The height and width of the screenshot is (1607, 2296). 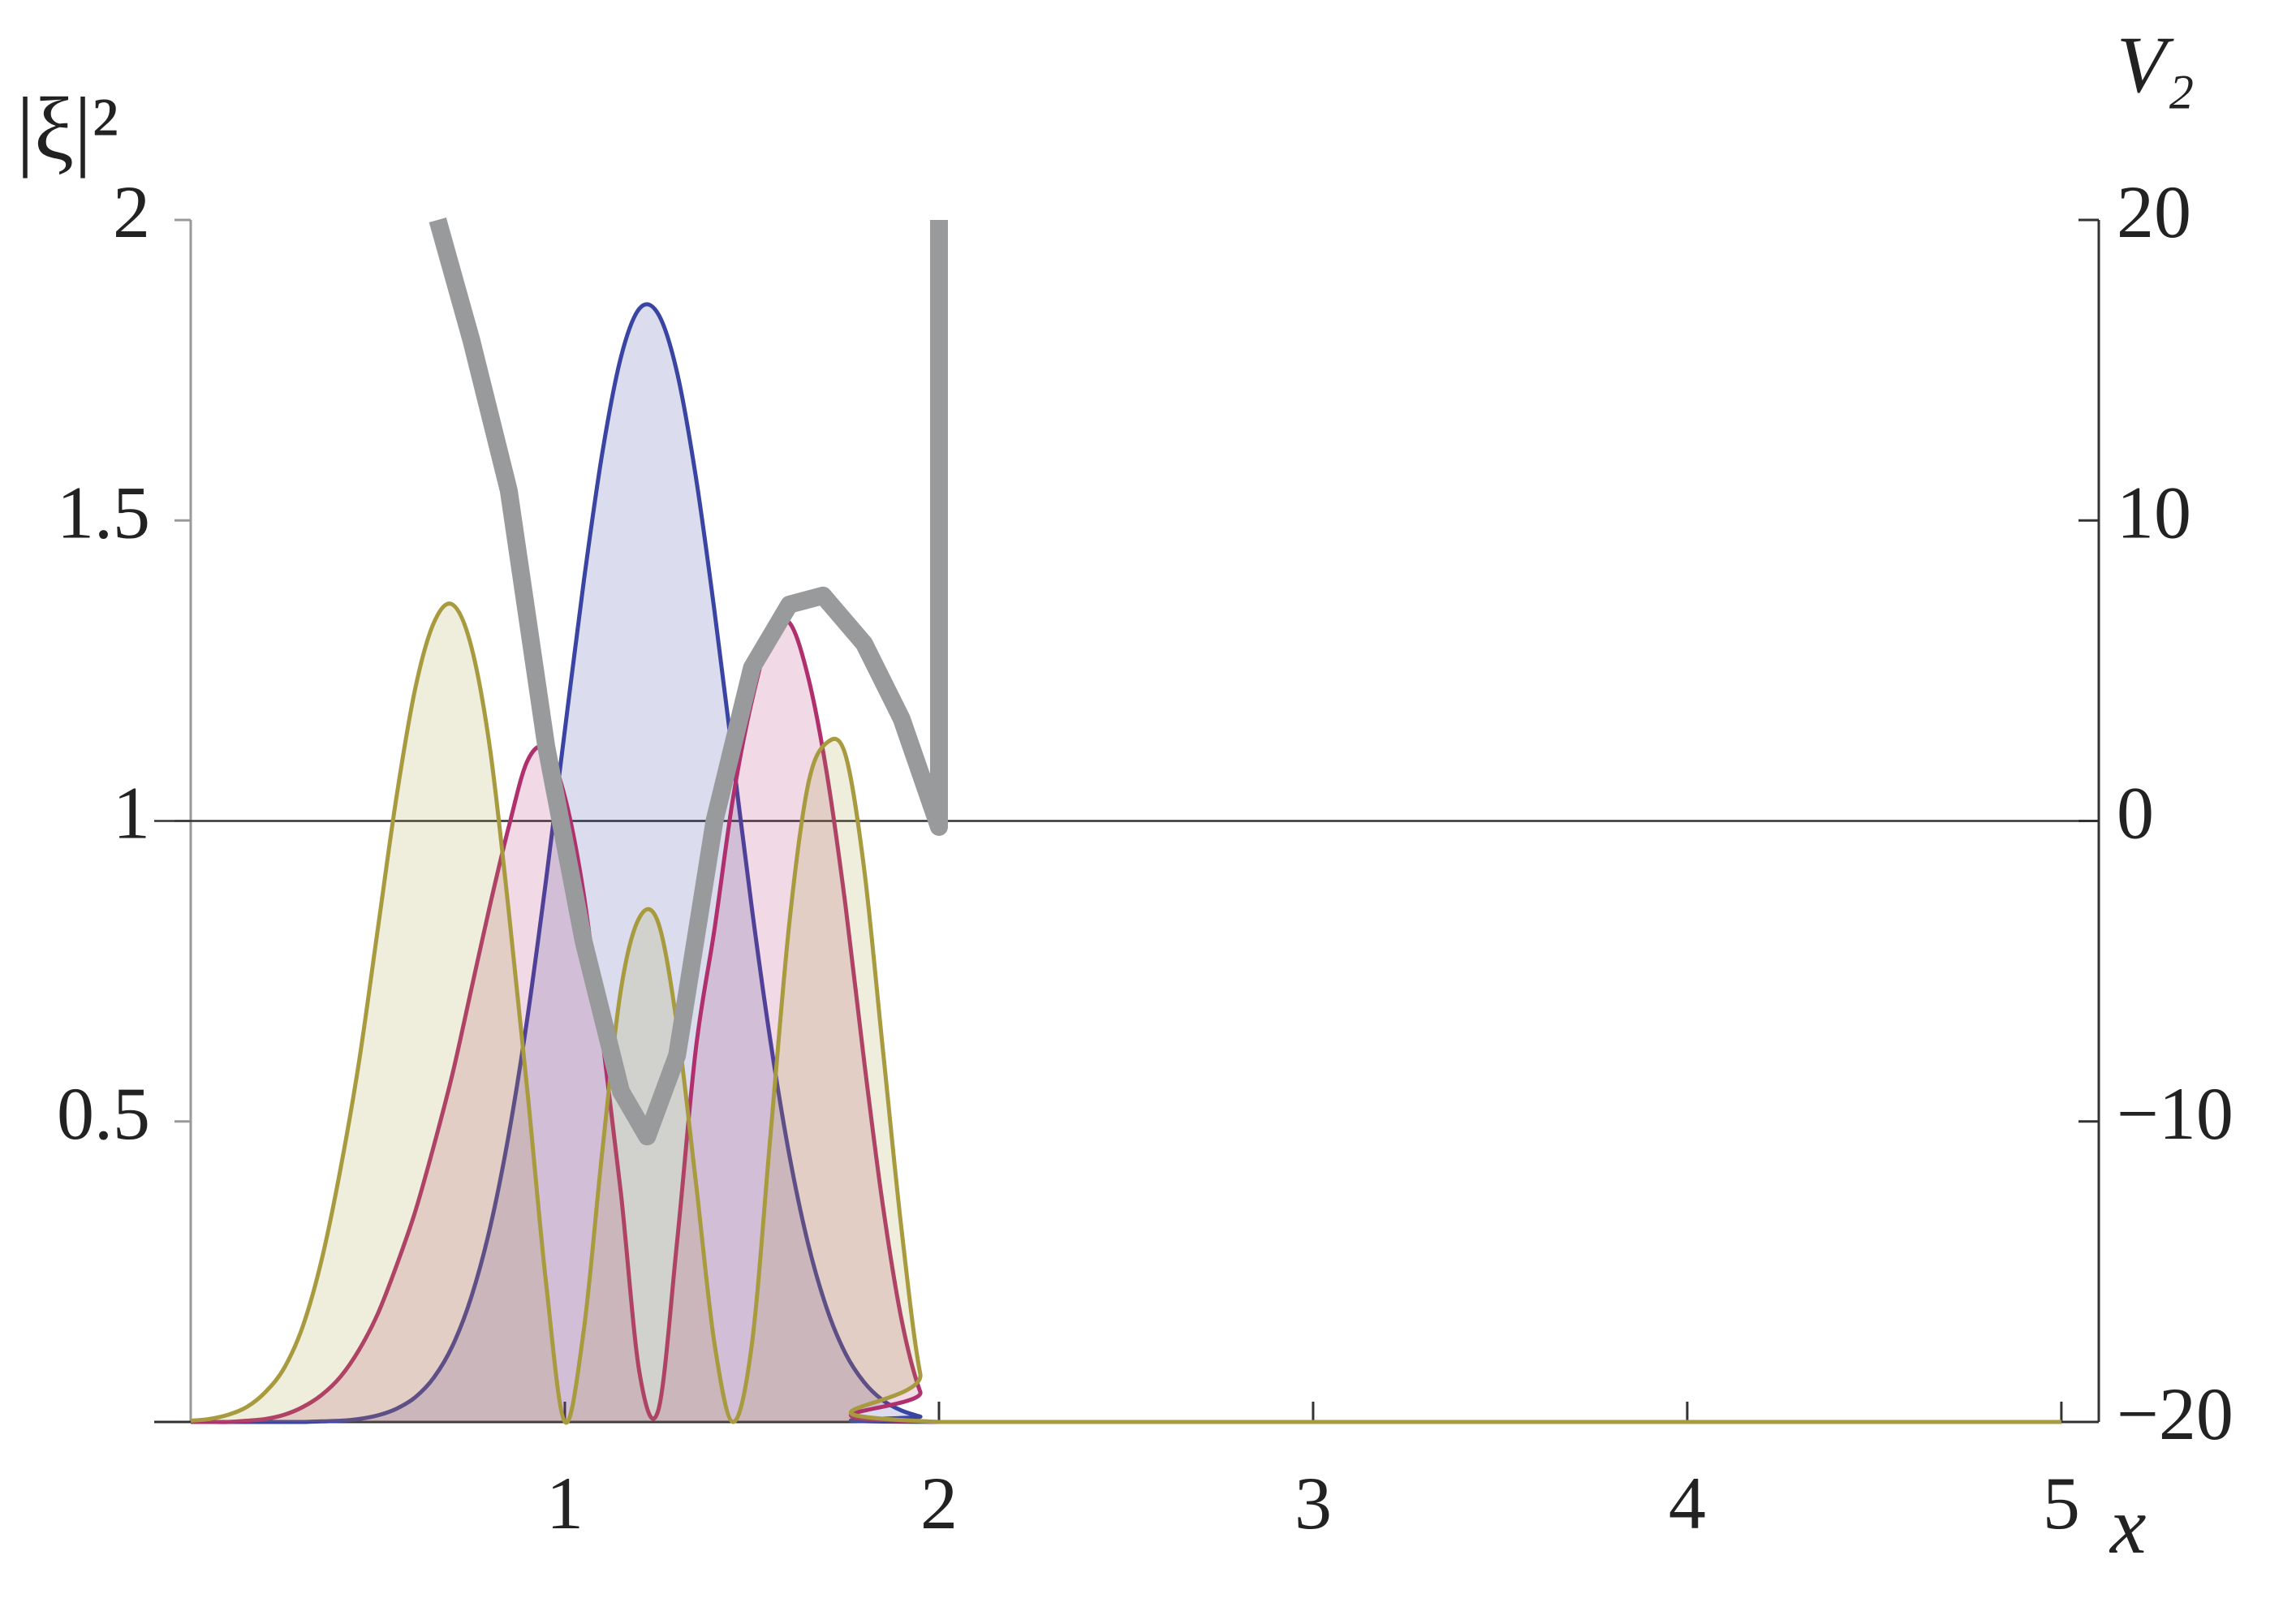 What do you see at coordinates (2136, 813) in the screenshot?
I see `y2-tick-label: 0` at bounding box center [2136, 813].